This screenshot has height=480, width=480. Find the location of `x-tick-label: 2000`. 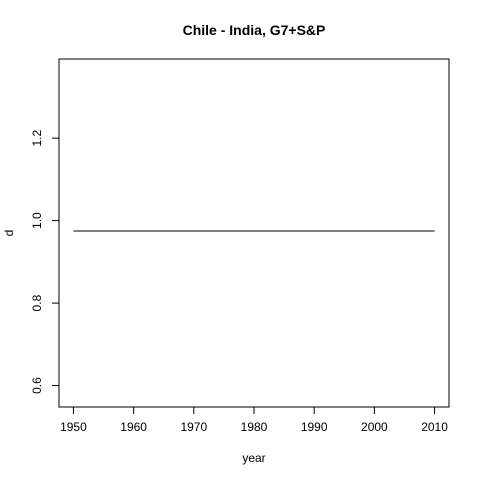

x-tick-label: 2000 is located at coordinates (374, 427).